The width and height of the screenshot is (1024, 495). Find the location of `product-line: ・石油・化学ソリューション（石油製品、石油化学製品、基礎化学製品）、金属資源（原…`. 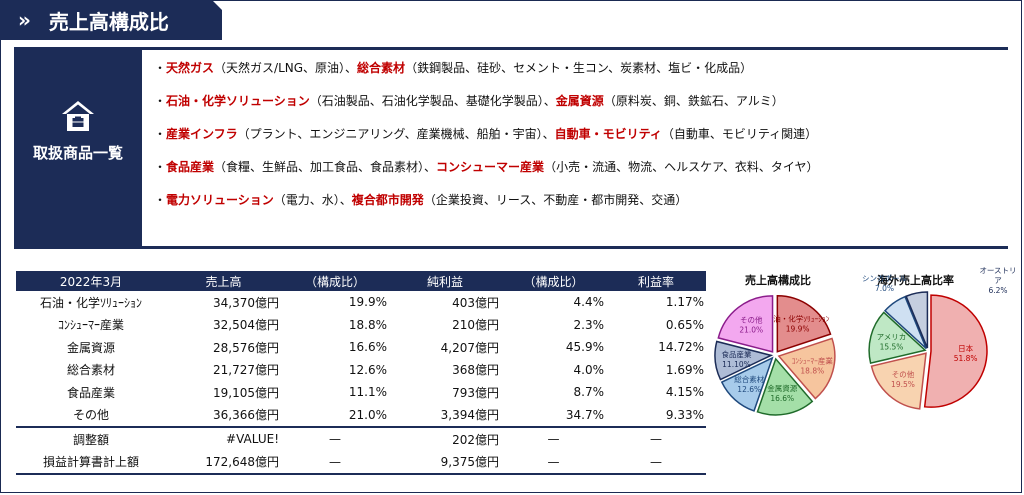

product-line: ・石油・化学ソリューション（石油製品、石油化学製品、基礎化学製品）、金属資源（原… is located at coordinates (469, 100).